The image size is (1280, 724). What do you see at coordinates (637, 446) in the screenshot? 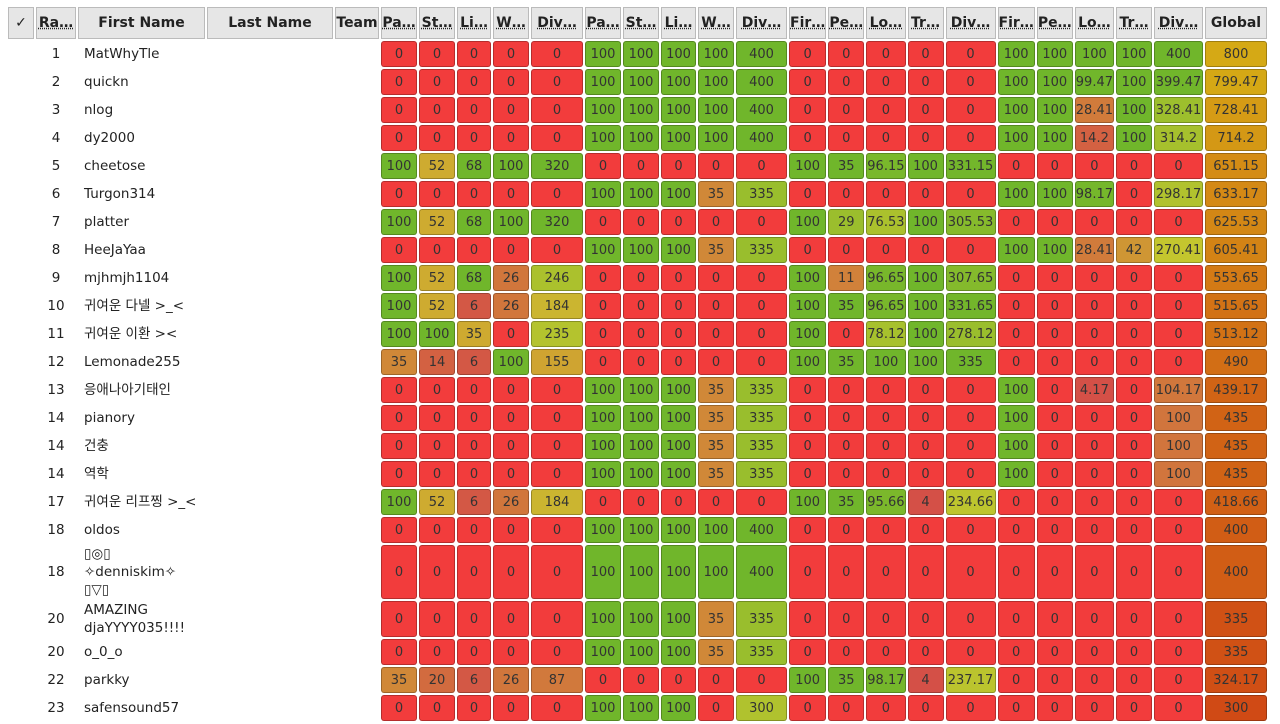
I see `player-row: 14 건충 0 0 0 0 0 100 100 100 35 335 0 0 0 0 0 100 0 0 0 100 435` at bounding box center [637, 446].